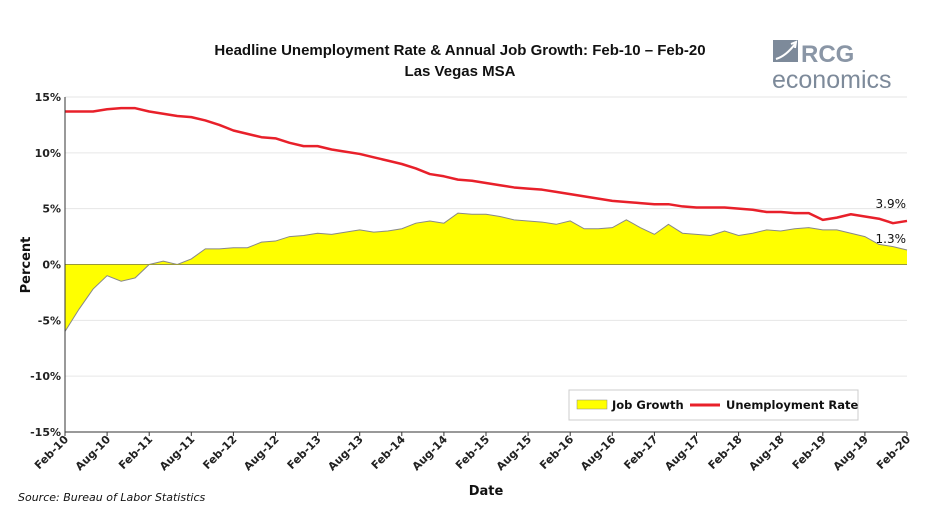 The image size is (929, 517). Describe the element at coordinates (48, 153) in the screenshot. I see `y-tick-label: 10%` at that location.